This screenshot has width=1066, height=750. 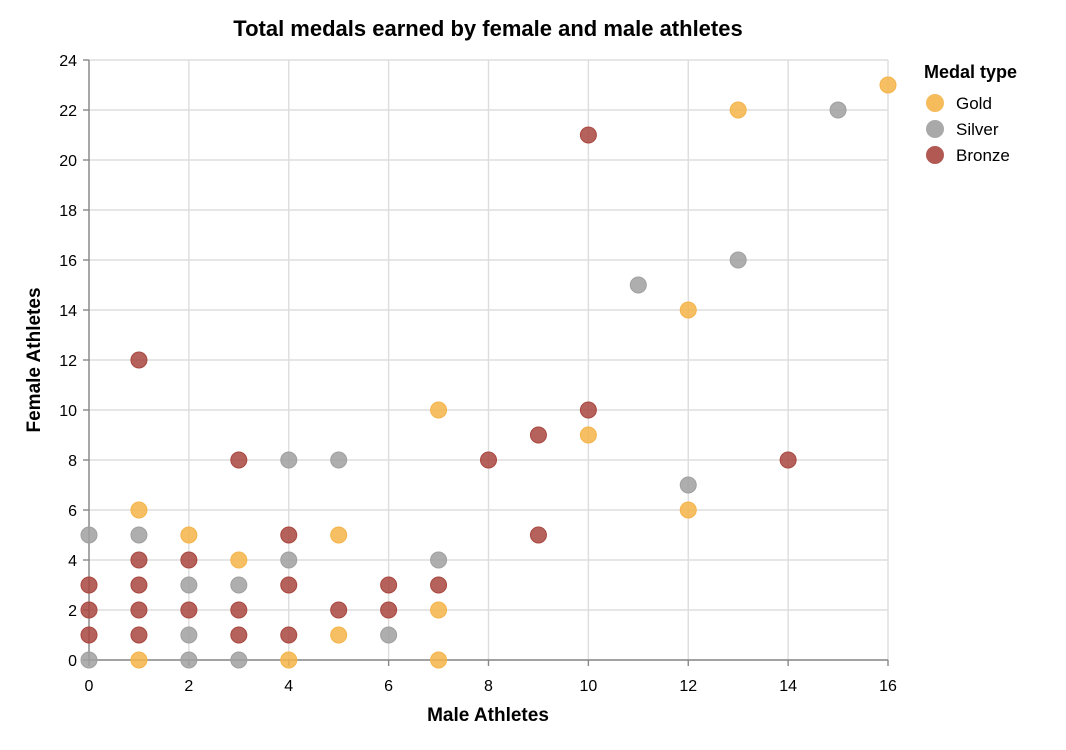 I want to click on x-tick-label: 14, so click(x=788, y=686).